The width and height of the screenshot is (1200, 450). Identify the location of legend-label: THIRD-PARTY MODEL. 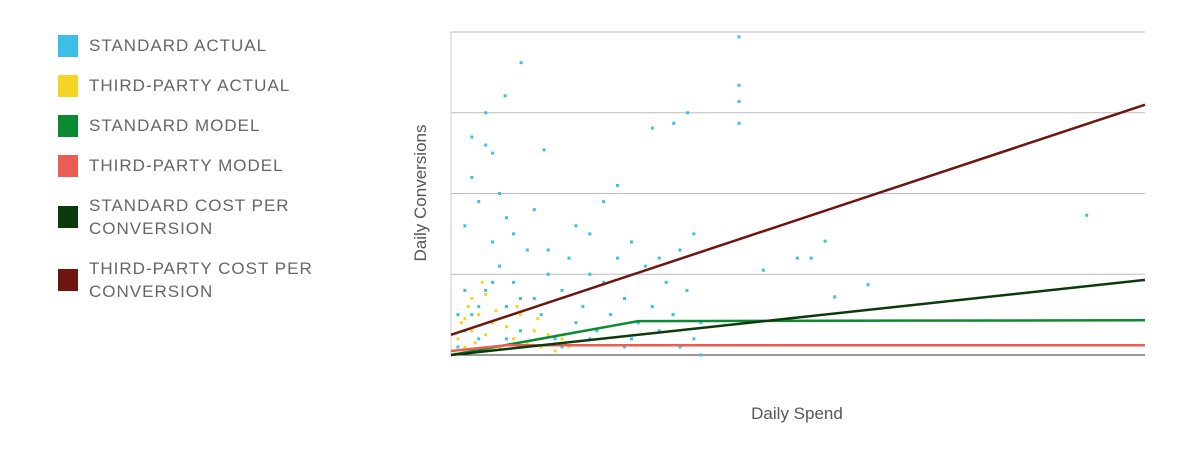
(186, 165).